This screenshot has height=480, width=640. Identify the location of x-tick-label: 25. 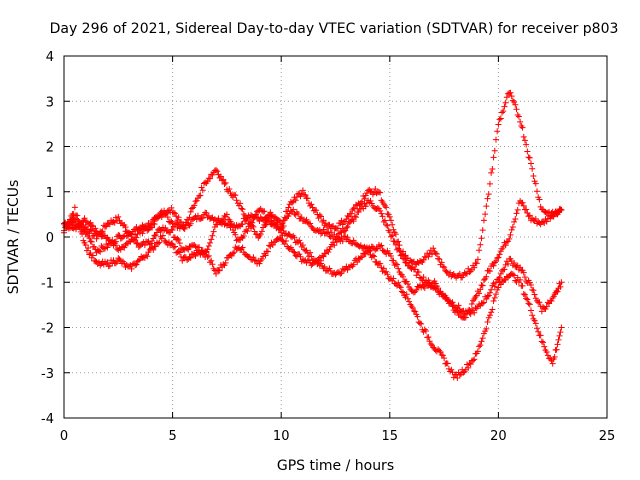
(607, 436).